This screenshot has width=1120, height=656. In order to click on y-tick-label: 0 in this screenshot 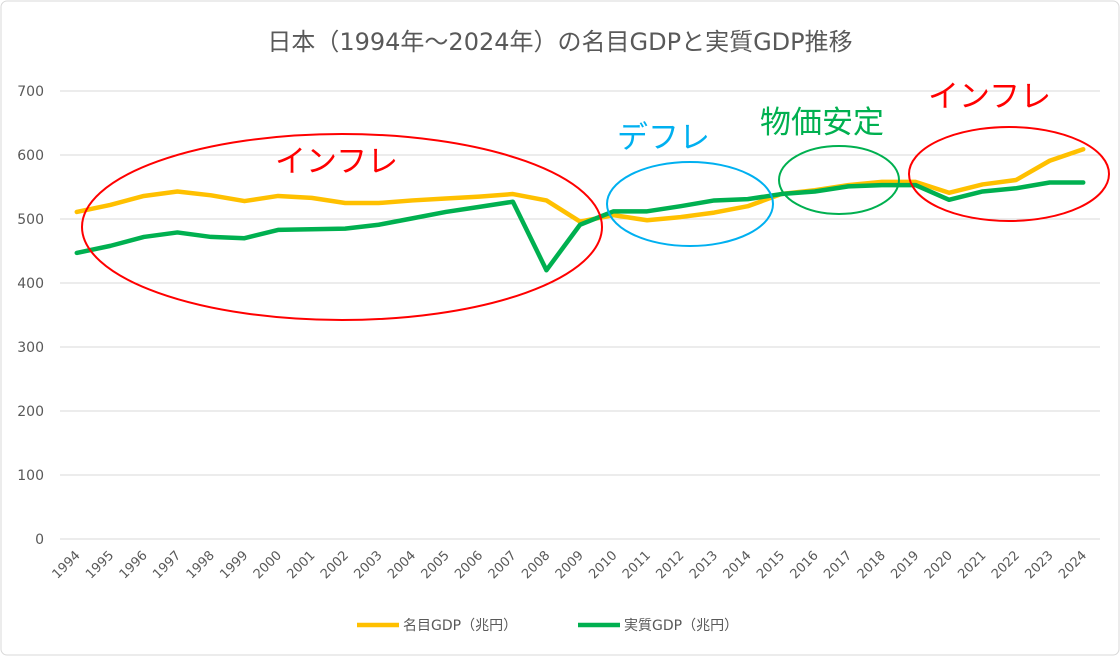, I will do `click(39, 540)`.